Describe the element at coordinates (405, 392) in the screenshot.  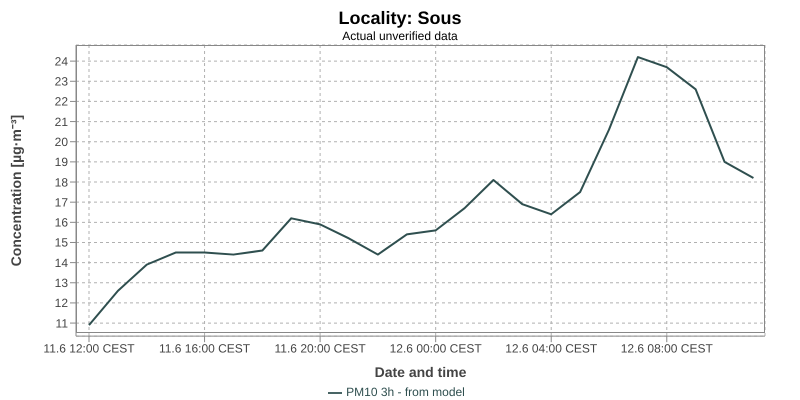
I see `legend-label: PM10 3h - from model` at that location.